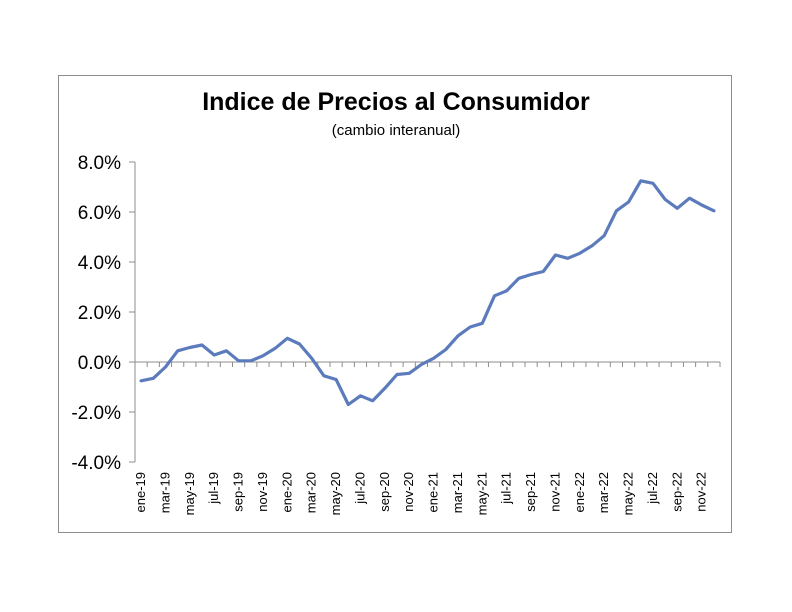 The image size is (792, 612). What do you see at coordinates (676, 492) in the screenshot?
I see `x-tick-label: sep-22` at bounding box center [676, 492].